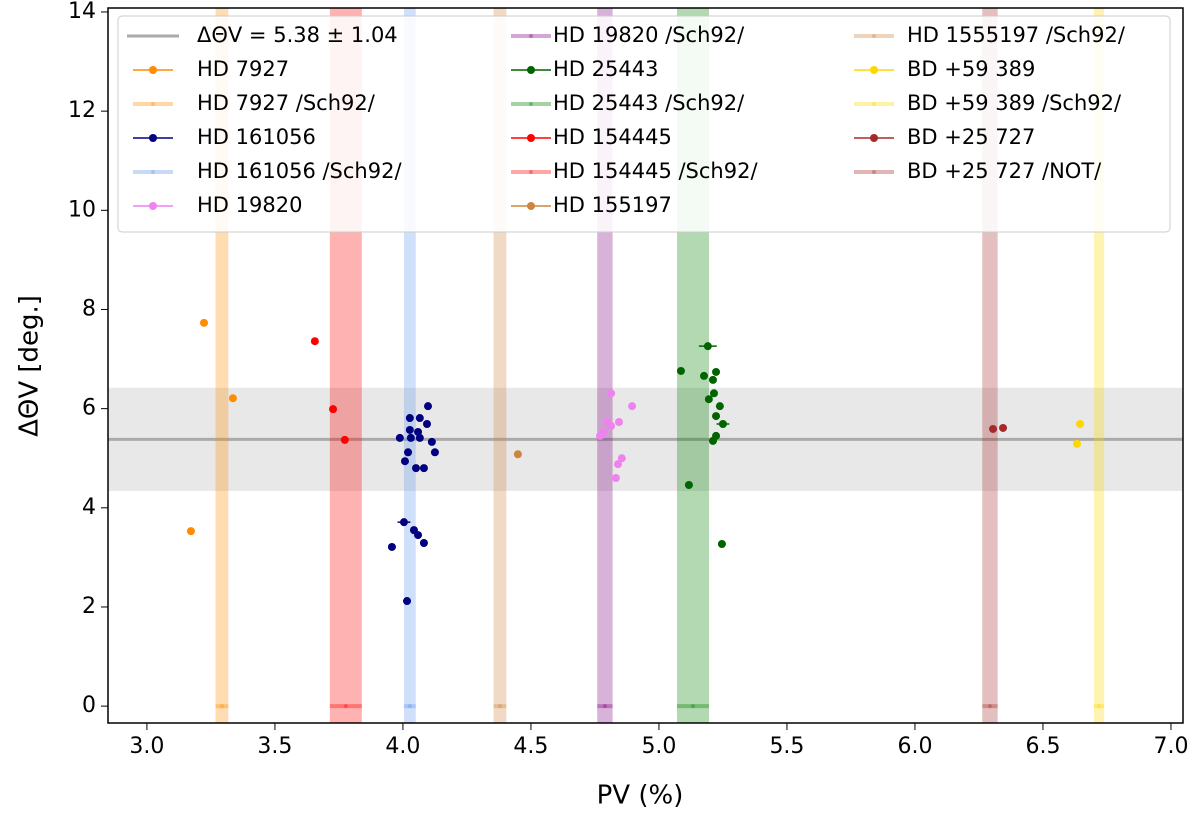  I want to click on y-tick-label: 10, so click(82, 209).